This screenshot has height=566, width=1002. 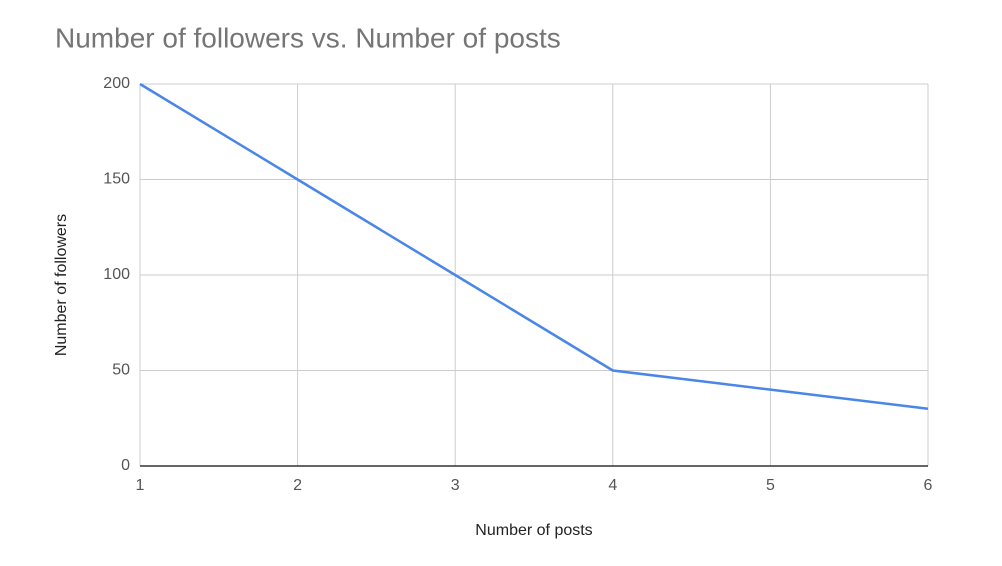 I want to click on y-tick-label: 100, so click(x=116, y=274).